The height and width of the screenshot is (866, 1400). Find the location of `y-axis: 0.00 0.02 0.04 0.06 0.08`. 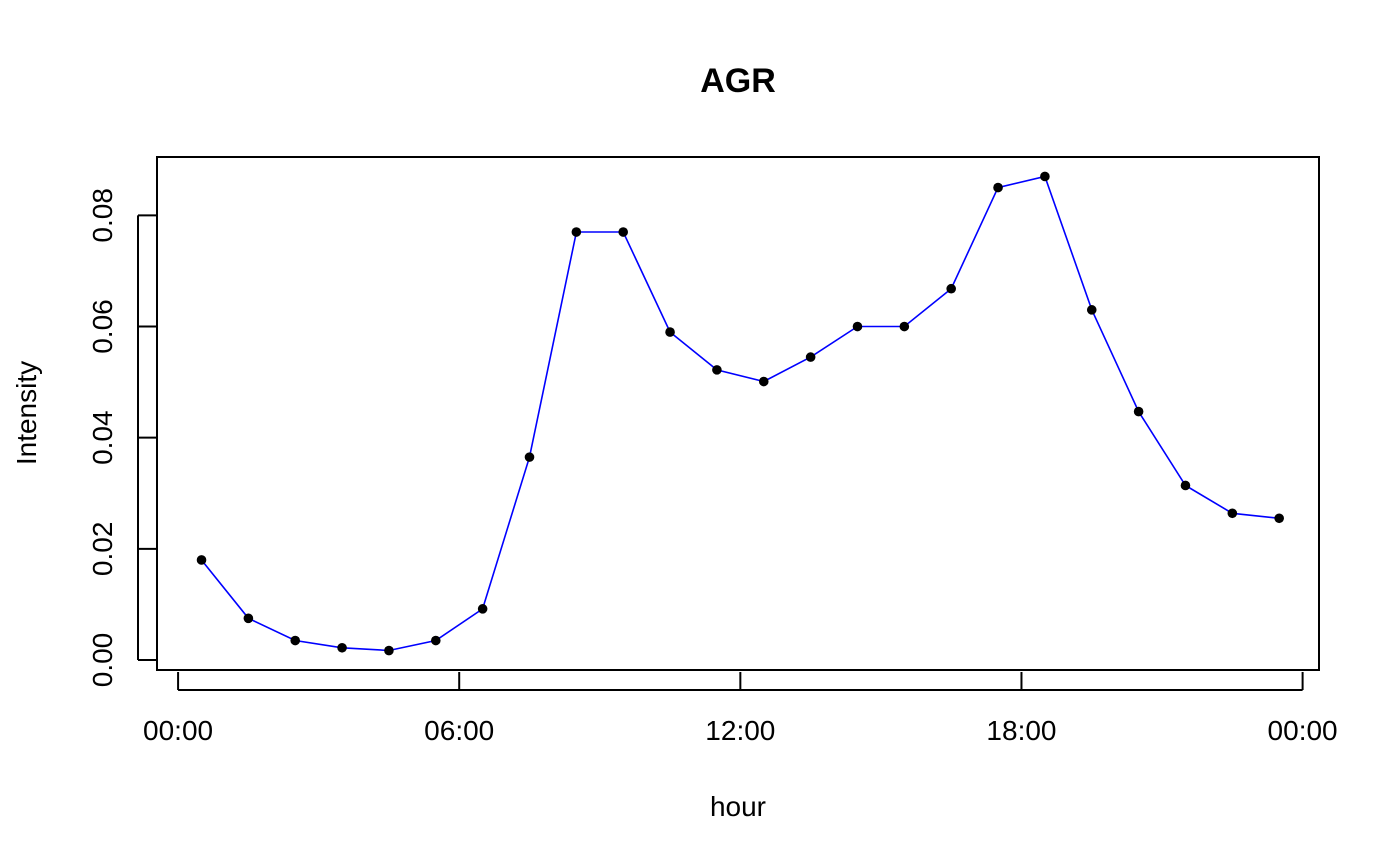

y-axis: 0.00 0.02 0.04 0.06 0.08 is located at coordinates (121, 437).